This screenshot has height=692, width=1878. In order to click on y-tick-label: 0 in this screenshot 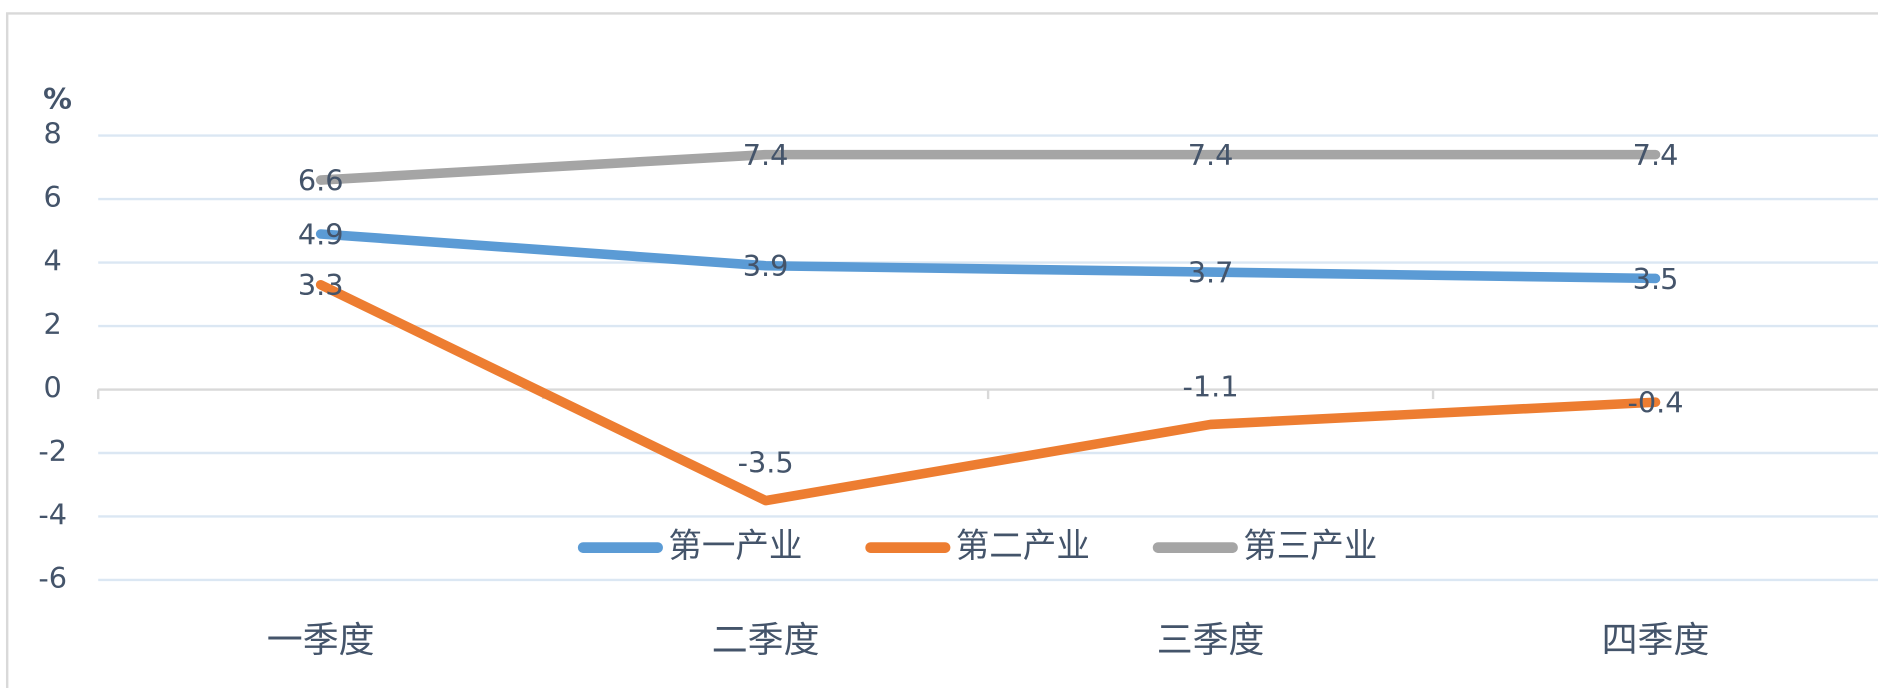, I will do `click(53, 388)`.